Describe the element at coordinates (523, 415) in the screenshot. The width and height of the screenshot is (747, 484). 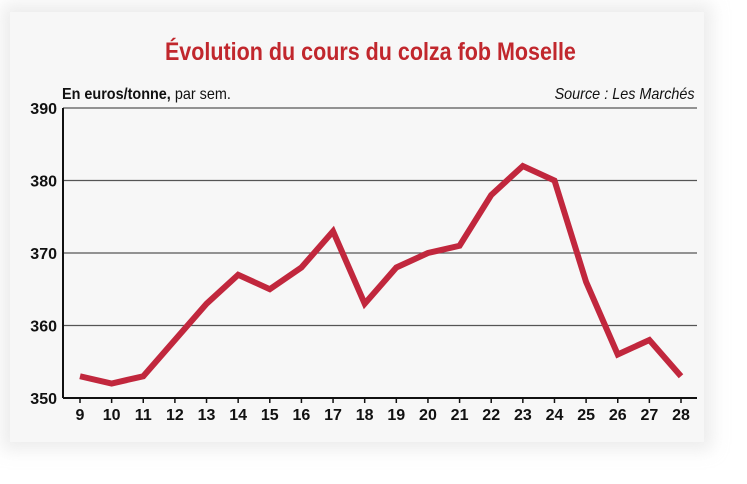
I see `x-tick-23: 23` at that location.